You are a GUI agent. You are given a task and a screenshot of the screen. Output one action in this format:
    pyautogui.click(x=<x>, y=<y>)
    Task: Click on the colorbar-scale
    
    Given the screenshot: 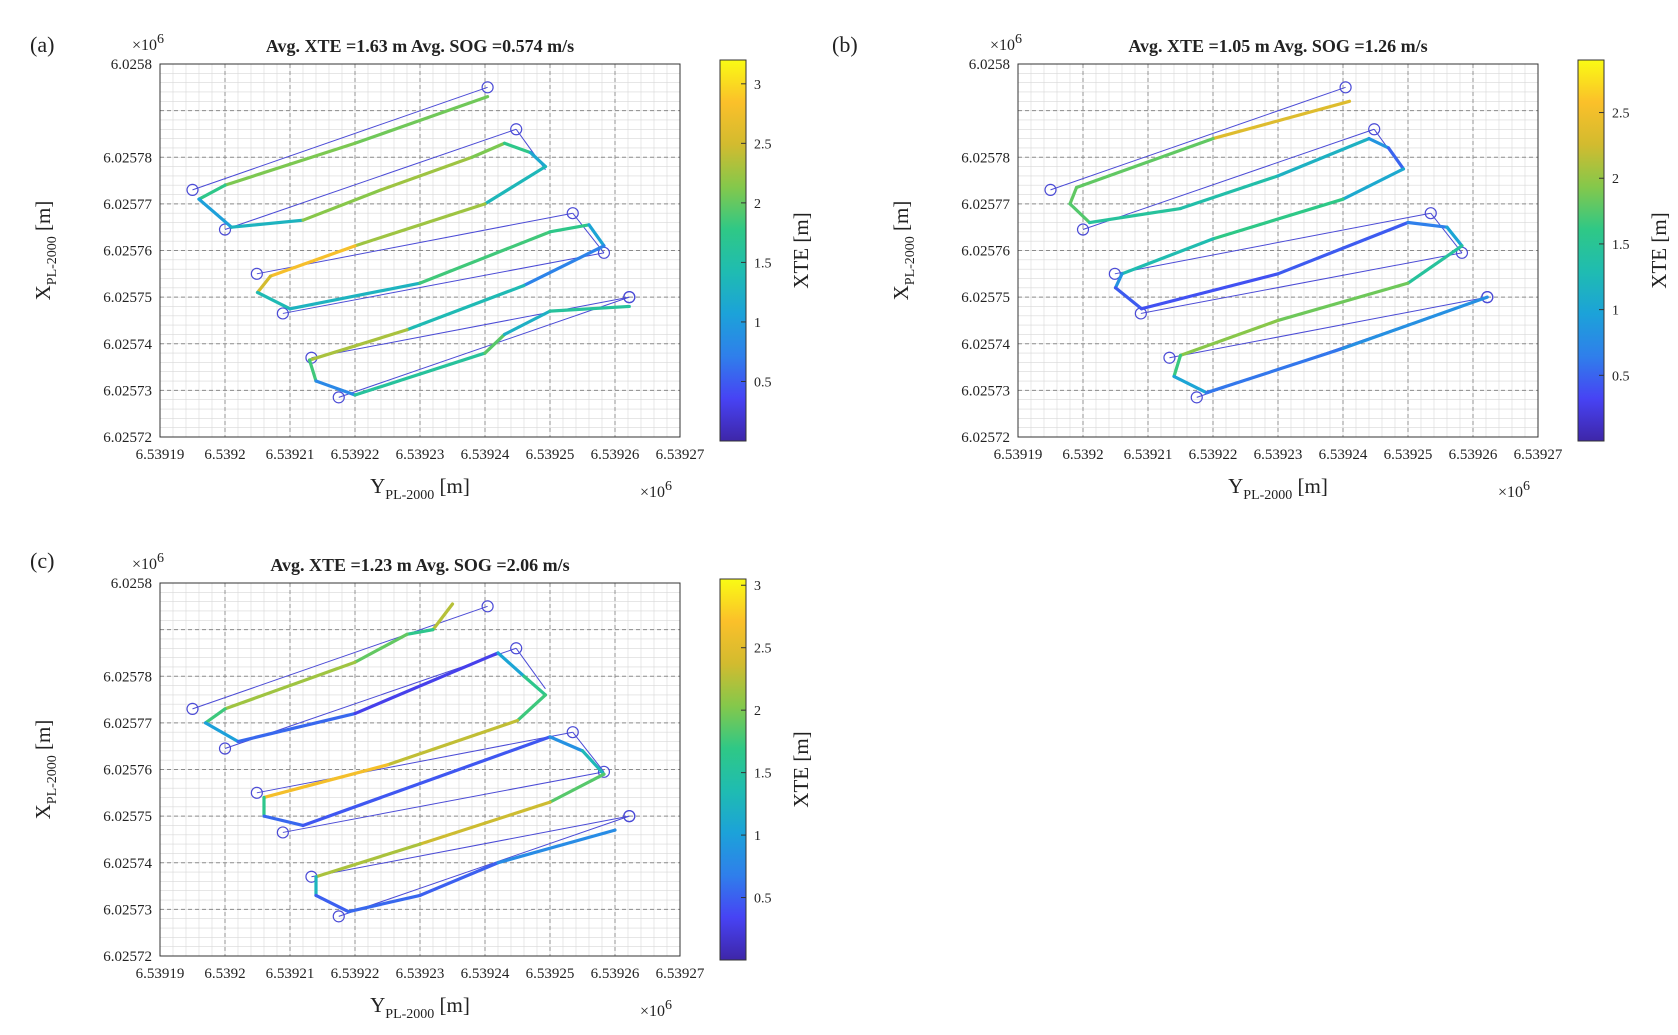 What is the action you would take?
    pyautogui.click(x=733, y=769)
    